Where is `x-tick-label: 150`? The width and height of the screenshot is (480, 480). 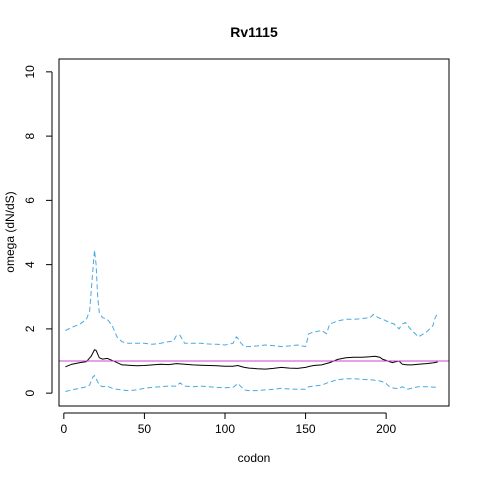 x-tick-label: 150 is located at coordinates (306, 429).